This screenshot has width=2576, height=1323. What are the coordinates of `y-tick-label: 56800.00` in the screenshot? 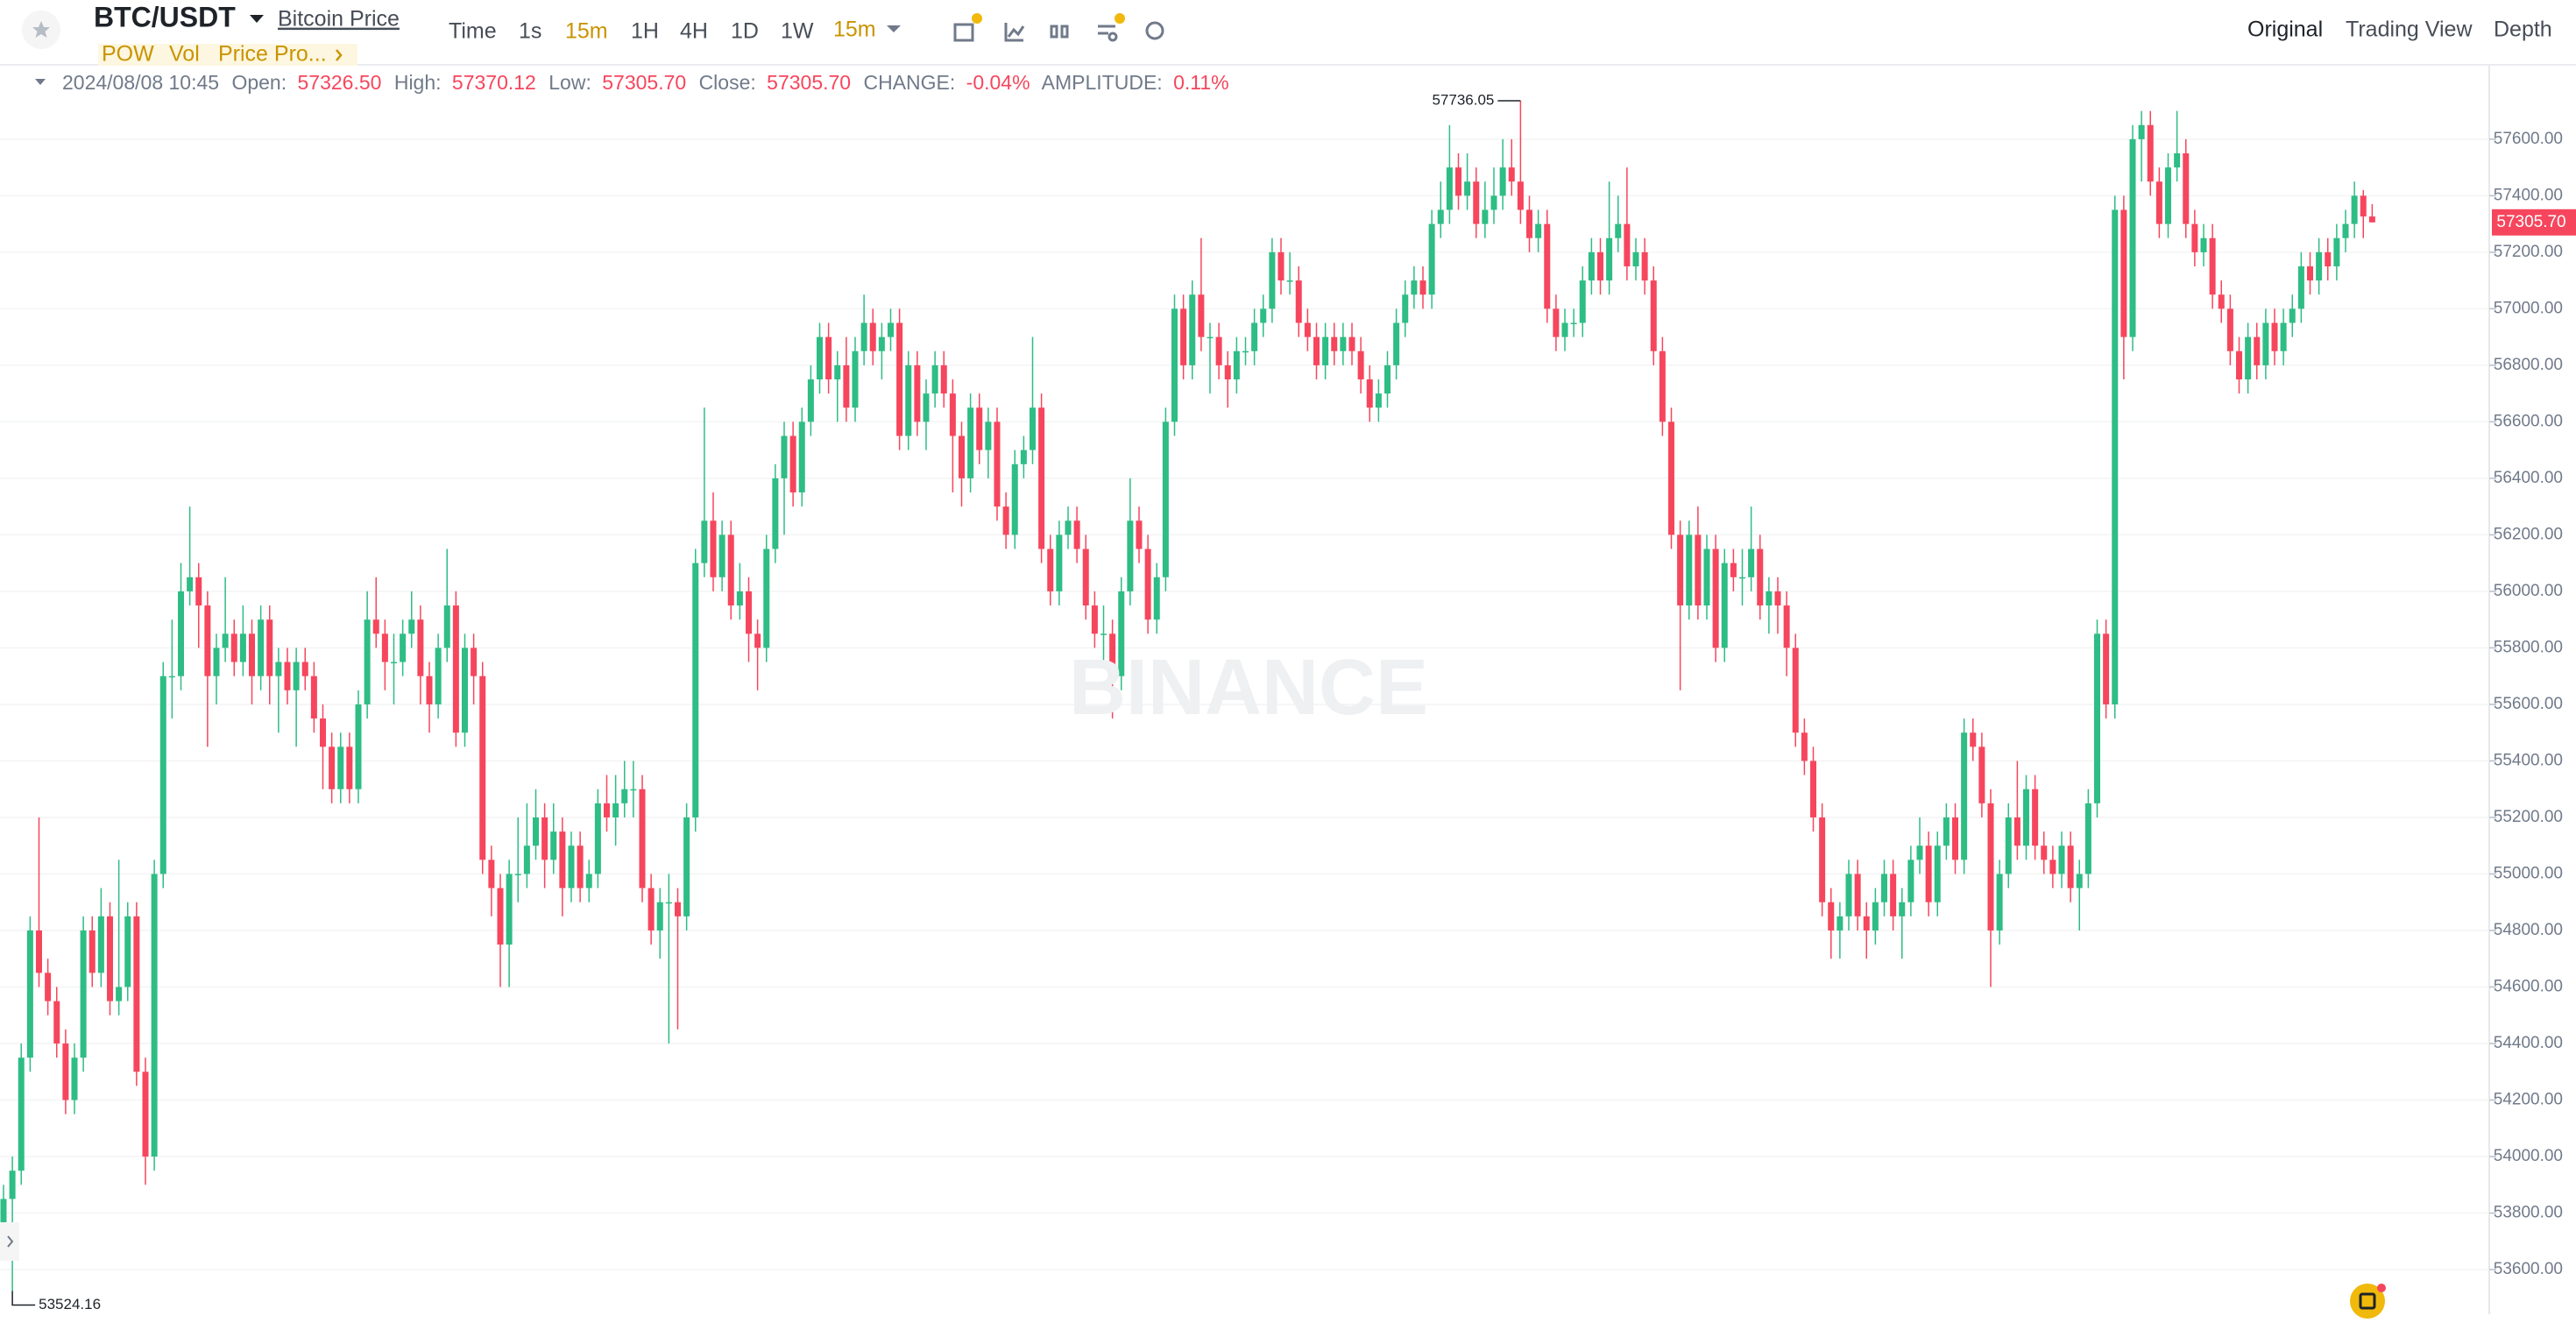 It's located at (2528, 365).